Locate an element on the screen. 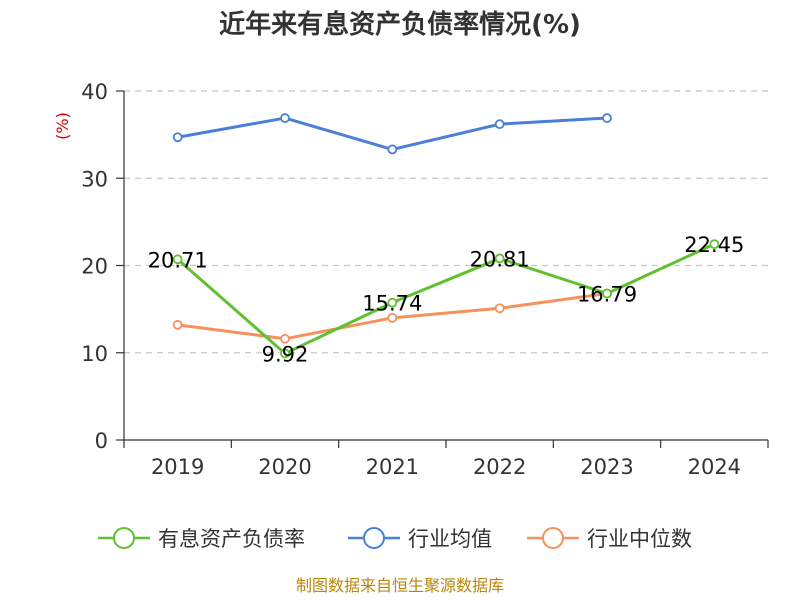 The width and height of the screenshot is (800, 600). legend-item: 行业均值 is located at coordinates (420, 539).